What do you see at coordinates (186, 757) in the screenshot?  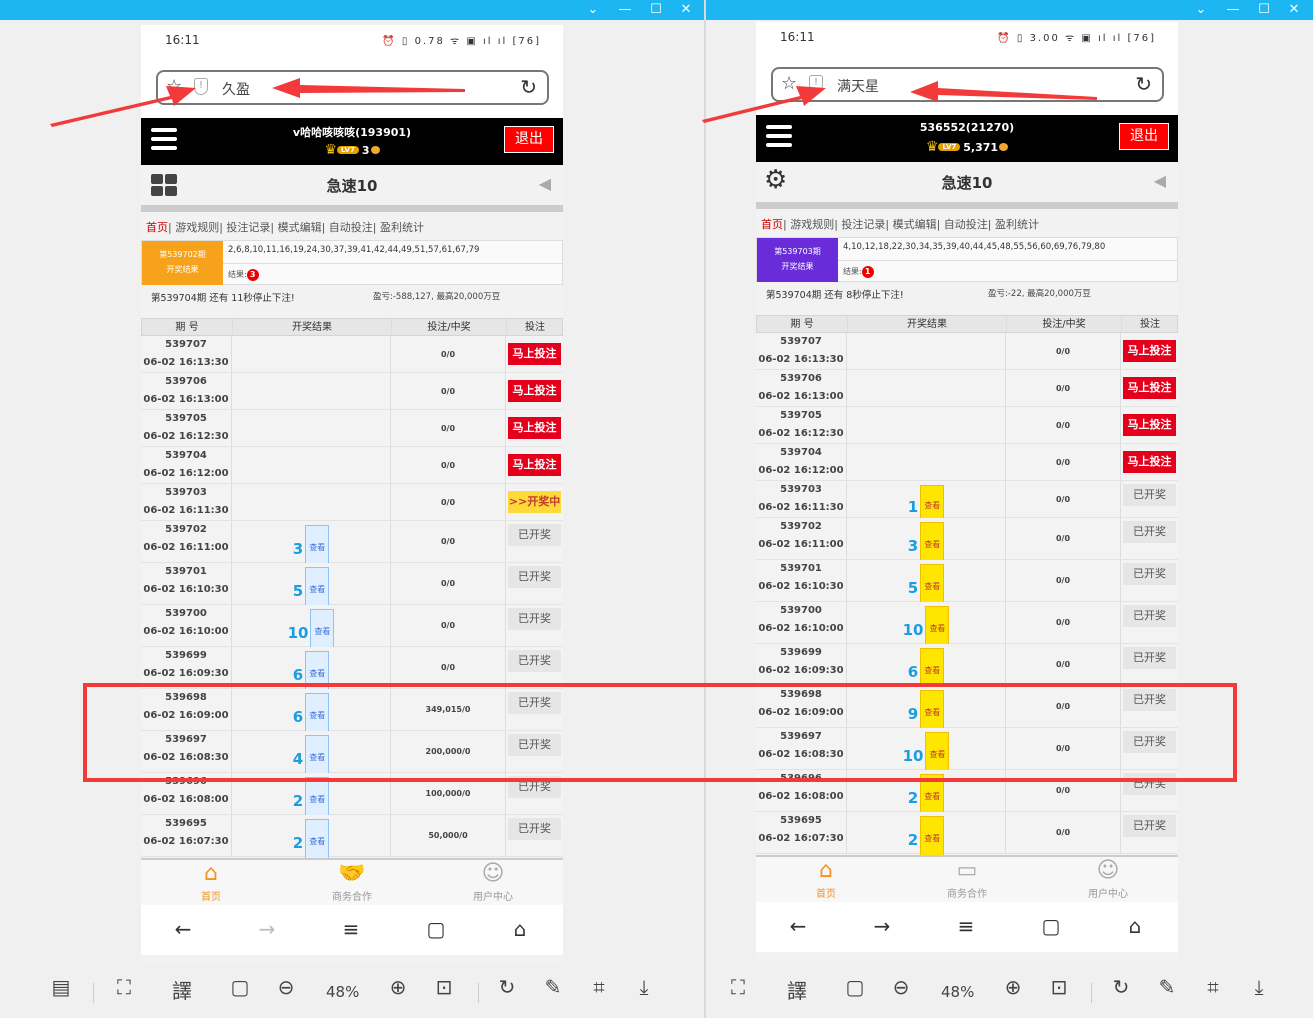 I see `period-time: 06-02 16:08:30` at bounding box center [186, 757].